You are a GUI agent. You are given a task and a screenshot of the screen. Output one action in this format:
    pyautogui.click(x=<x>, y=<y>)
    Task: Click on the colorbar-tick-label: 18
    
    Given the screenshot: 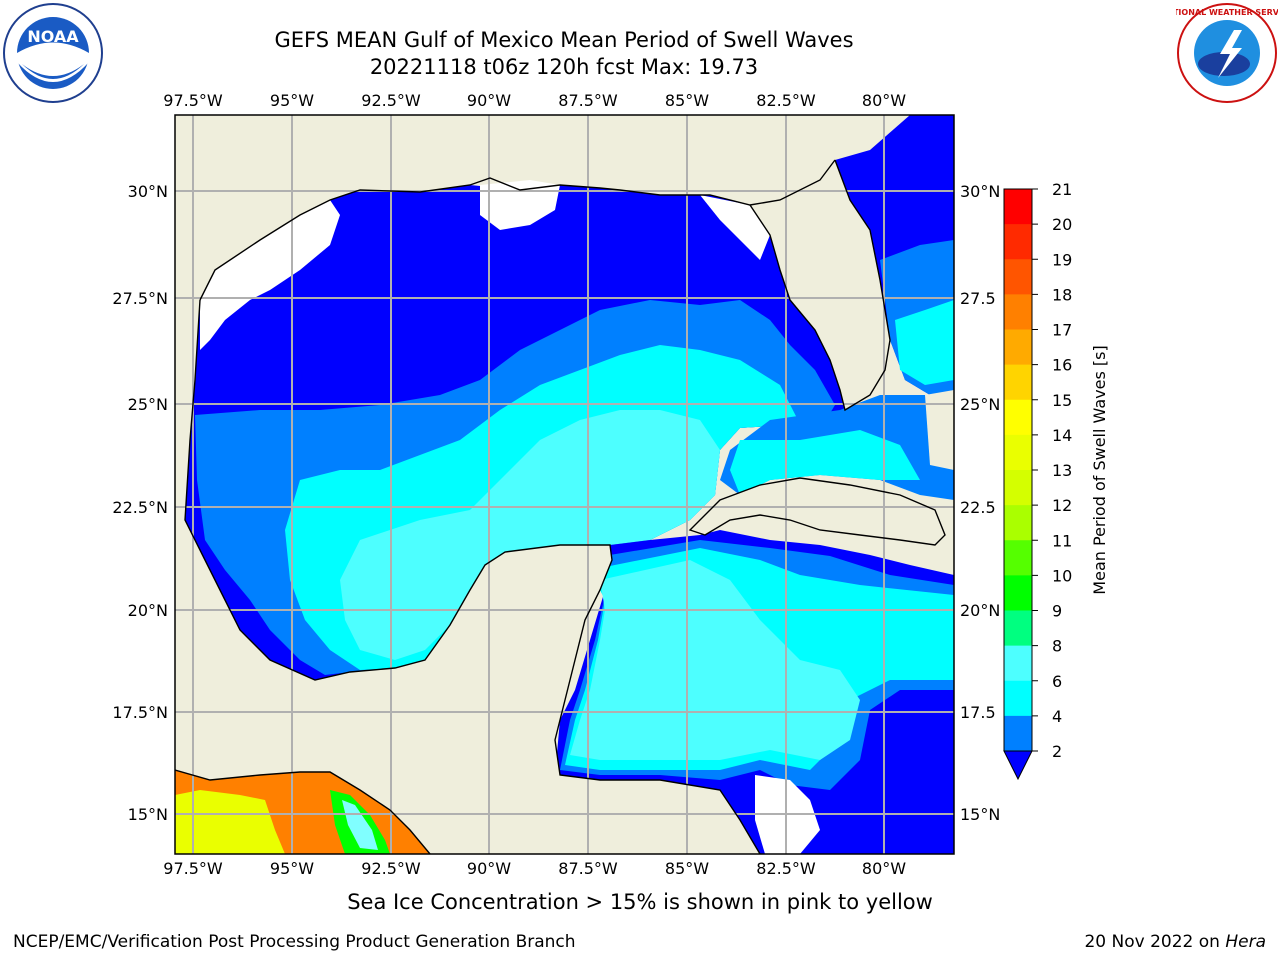 What is the action you would take?
    pyautogui.click(x=1062, y=294)
    